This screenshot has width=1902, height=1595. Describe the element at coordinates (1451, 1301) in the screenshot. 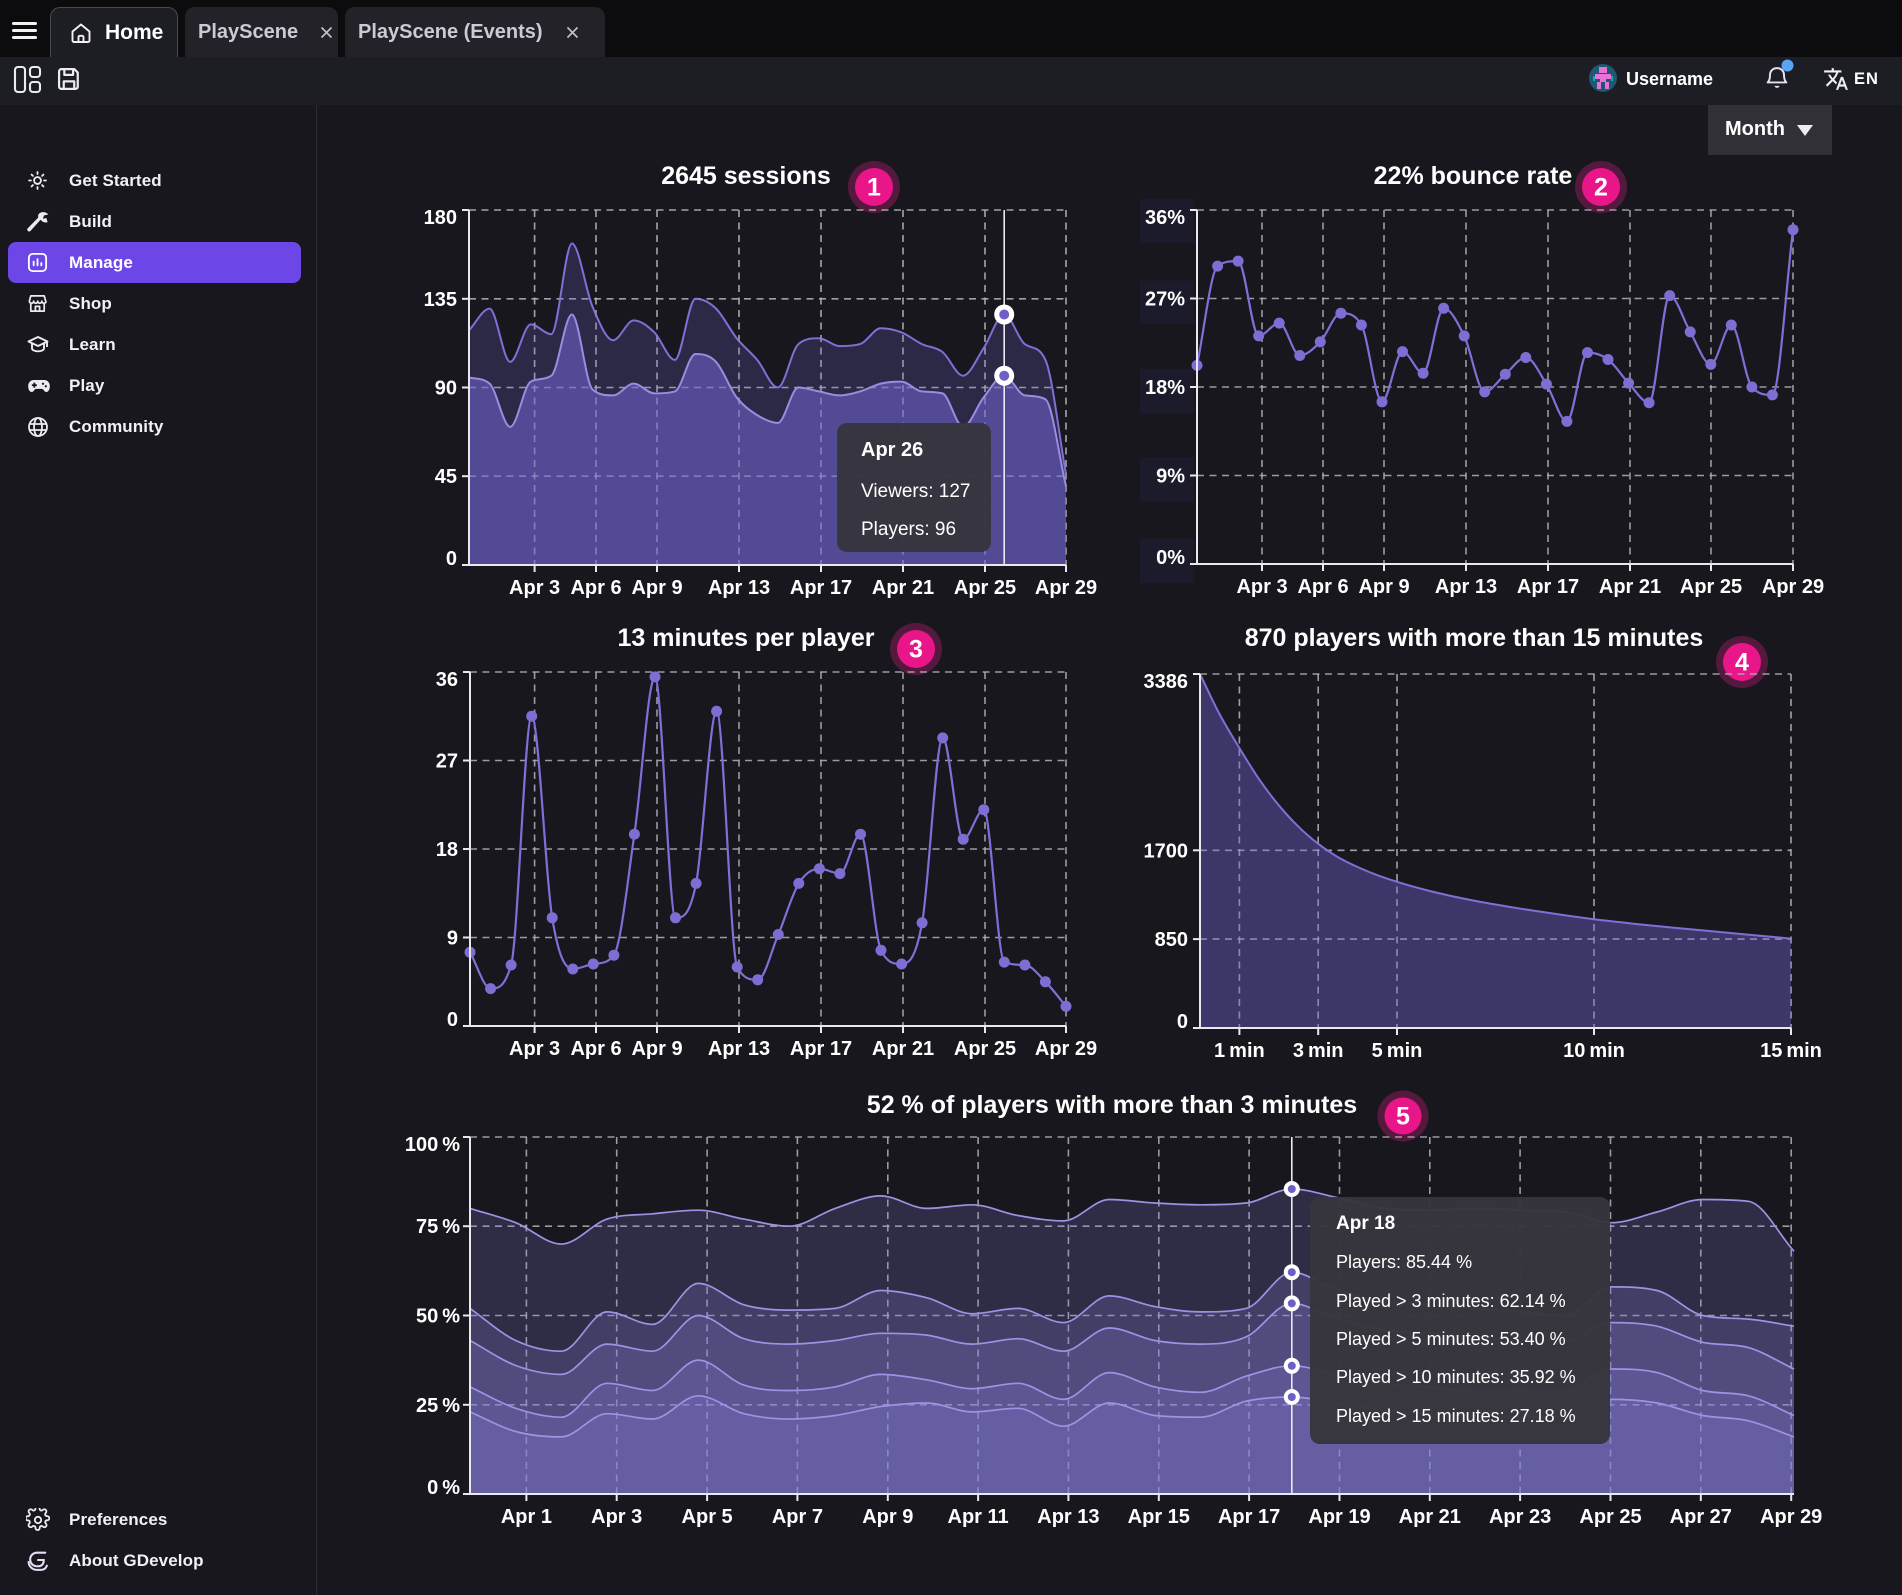

I see `svg-text: Played > 3 minutes: 62.14 %` at that location.